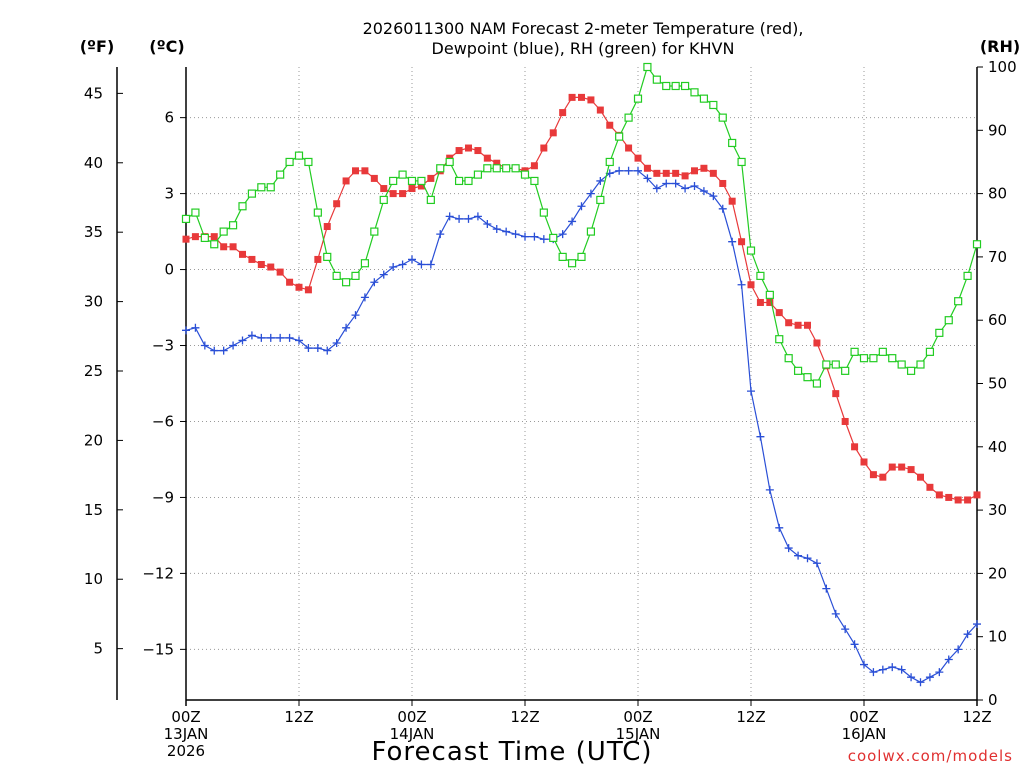 The height and width of the screenshot is (768, 1024). What do you see at coordinates (93, 371) in the screenshot?
I see `fahrenheit-tick-label: 25` at bounding box center [93, 371].